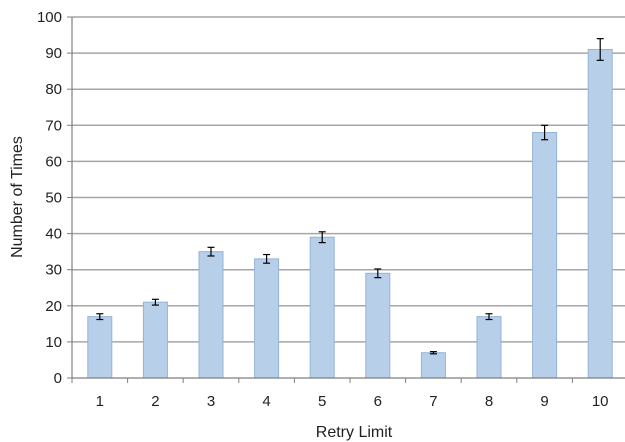 This screenshot has height=442, width=625. Describe the element at coordinates (17, 197) in the screenshot. I see `y-axis-title: Number of Times` at that location.